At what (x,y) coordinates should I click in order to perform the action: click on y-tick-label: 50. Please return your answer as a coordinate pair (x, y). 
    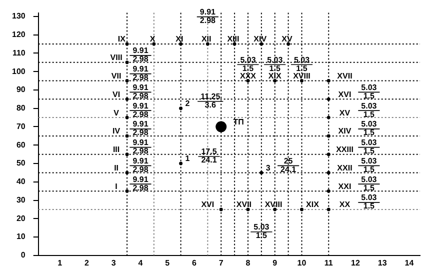
    Looking at the image, I should click on (21, 163).